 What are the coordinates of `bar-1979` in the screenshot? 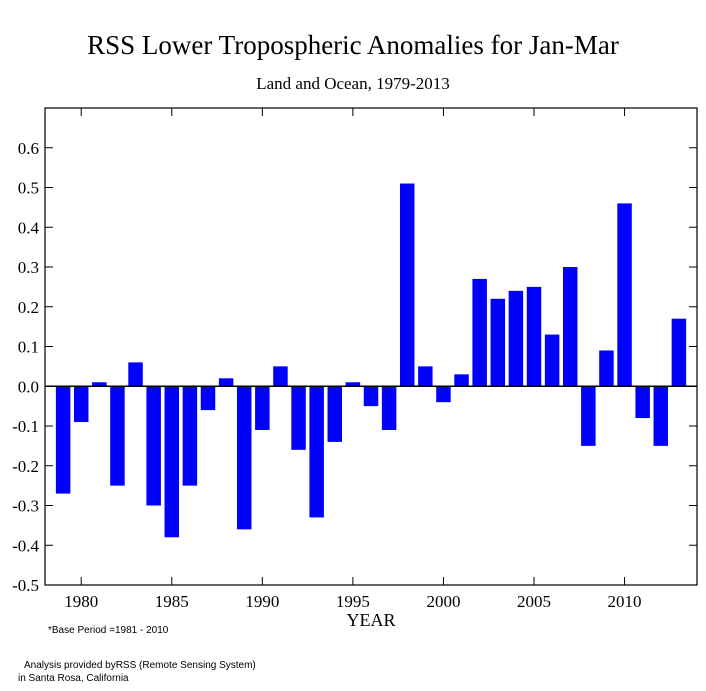 It's located at (63, 440).